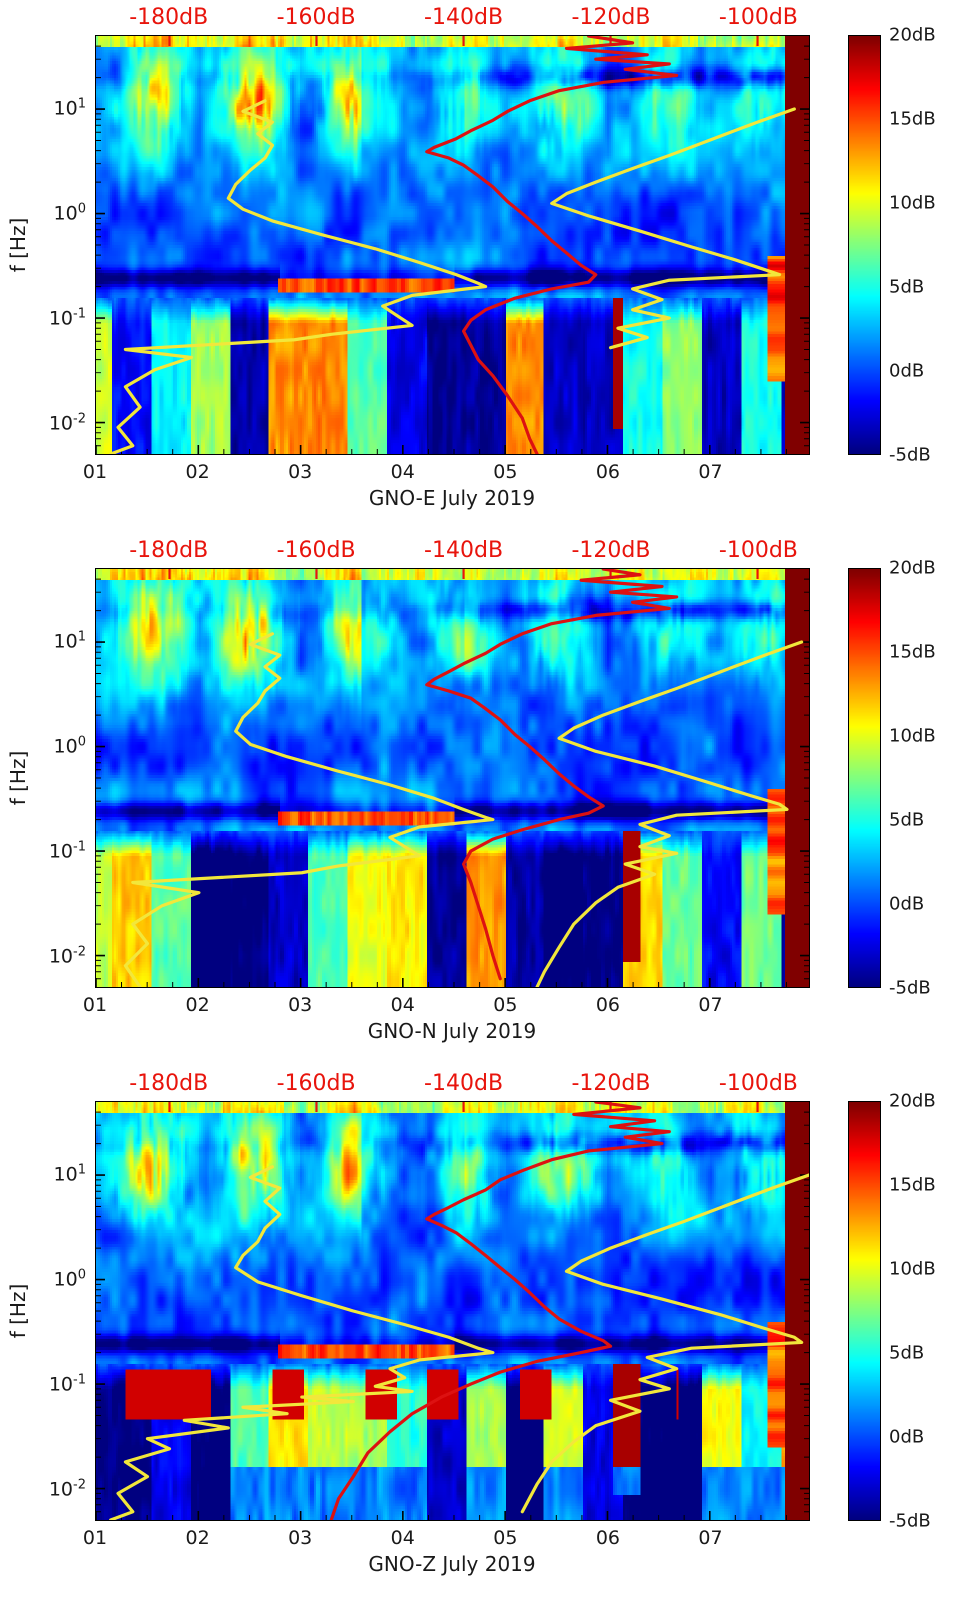 The width and height of the screenshot is (962, 1599). I want to click on x-axis-title: GNO-Z July 2019, so click(452, 1564).